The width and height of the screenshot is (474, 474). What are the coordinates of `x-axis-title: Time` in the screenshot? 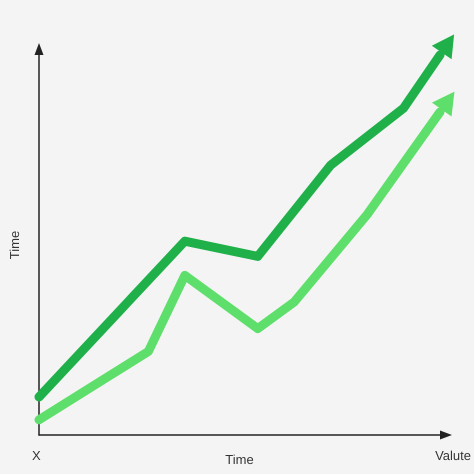 It's located at (239, 459).